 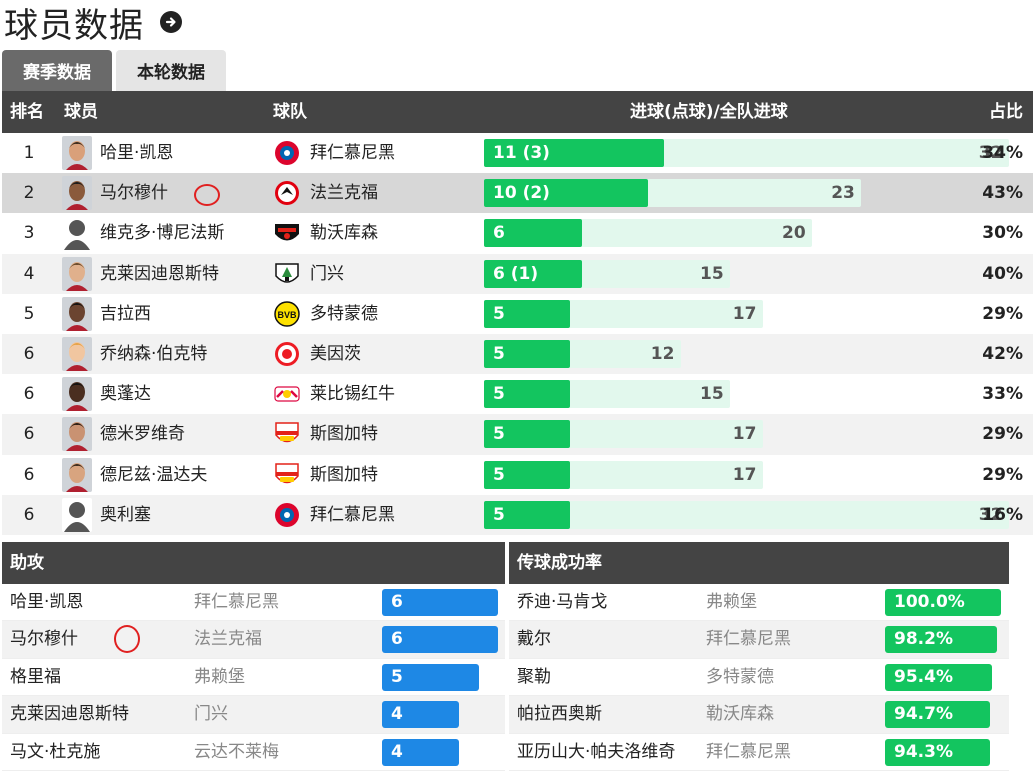 What do you see at coordinates (125, 394) in the screenshot?
I see `player-name-link: 奥蓬达` at bounding box center [125, 394].